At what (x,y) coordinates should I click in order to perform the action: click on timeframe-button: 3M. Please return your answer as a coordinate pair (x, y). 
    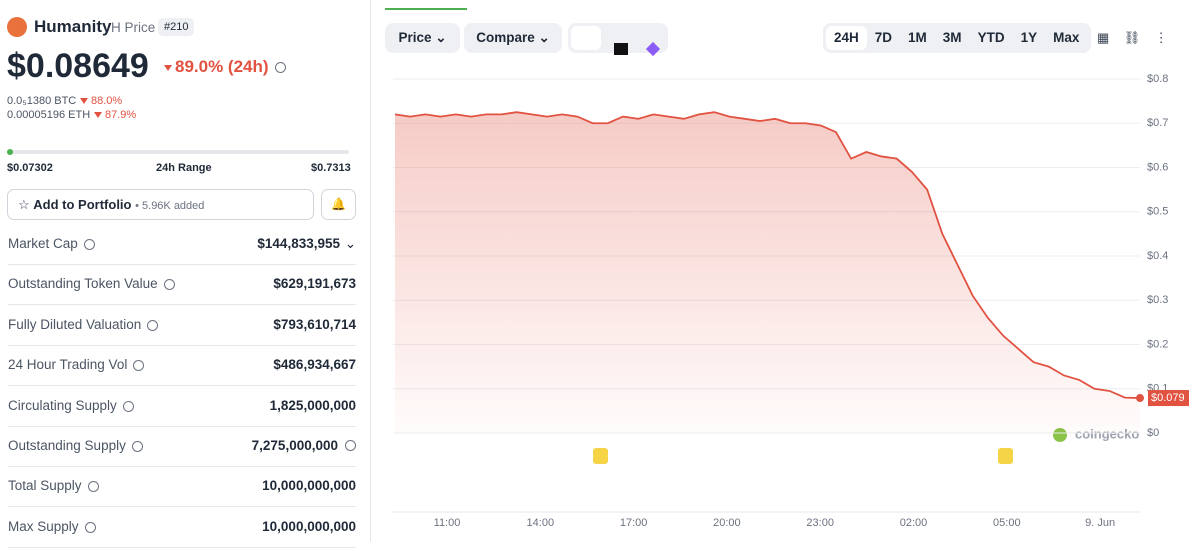
    Looking at the image, I should click on (952, 37).